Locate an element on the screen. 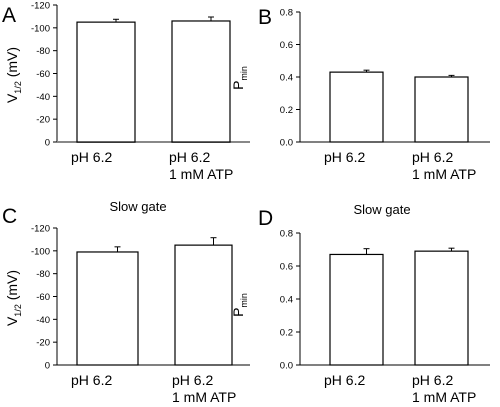 The height and width of the screenshot is (407, 500). panel-letter: C is located at coordinates (9, 216).